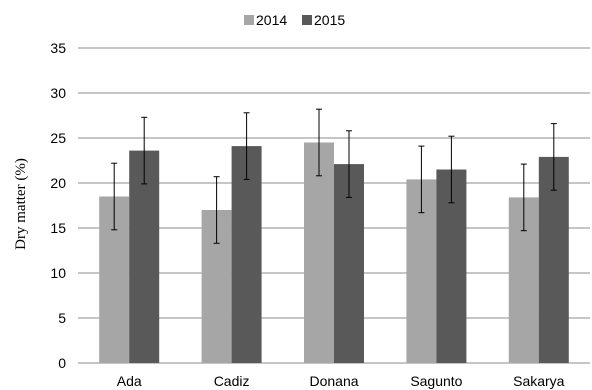 The image size is (592, 390). I want to click on legend: 2014 2015, so click(294, 20).